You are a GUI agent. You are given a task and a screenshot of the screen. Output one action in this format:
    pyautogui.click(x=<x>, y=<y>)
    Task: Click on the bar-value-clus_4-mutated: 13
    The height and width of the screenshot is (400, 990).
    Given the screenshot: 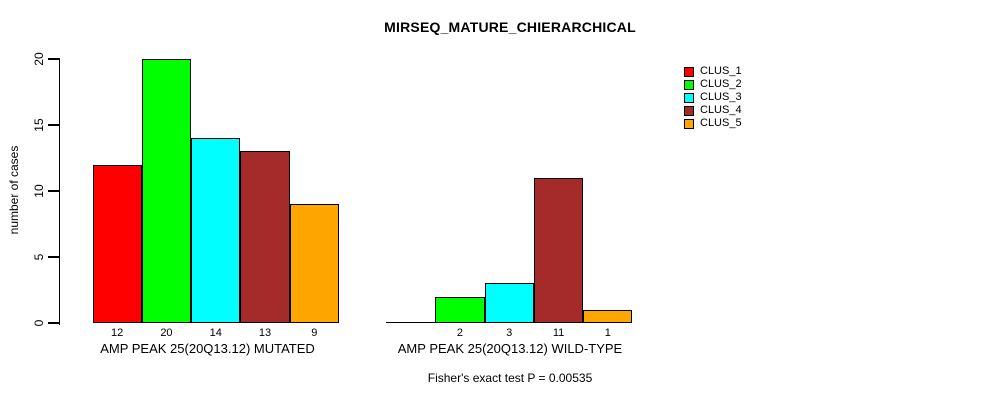 What is the action you would take?
    pyautogui.click(x=265, y=333)
    